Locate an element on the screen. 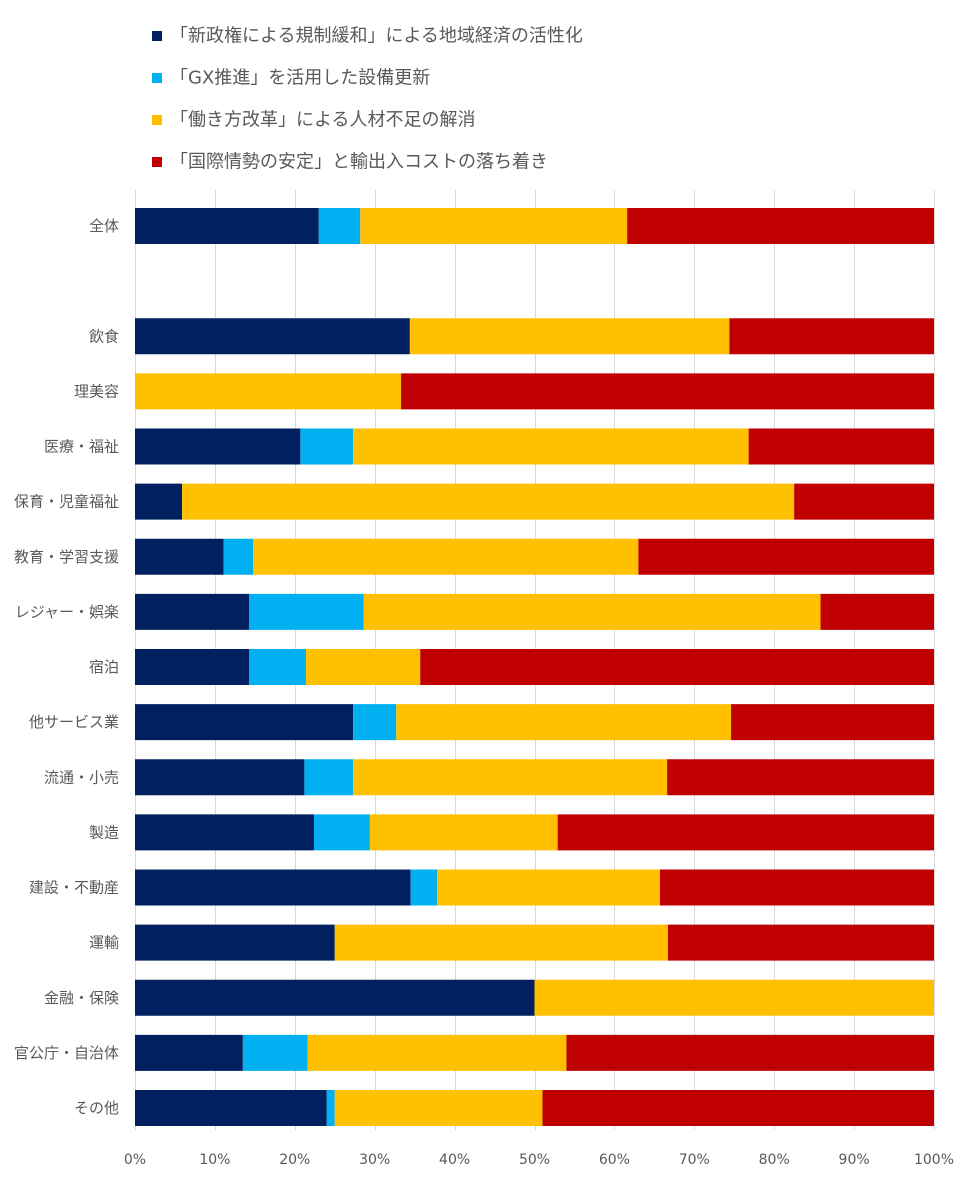  legend-label: 「GX推進」を活用した設備更新 is located at coordinates (300, 78).